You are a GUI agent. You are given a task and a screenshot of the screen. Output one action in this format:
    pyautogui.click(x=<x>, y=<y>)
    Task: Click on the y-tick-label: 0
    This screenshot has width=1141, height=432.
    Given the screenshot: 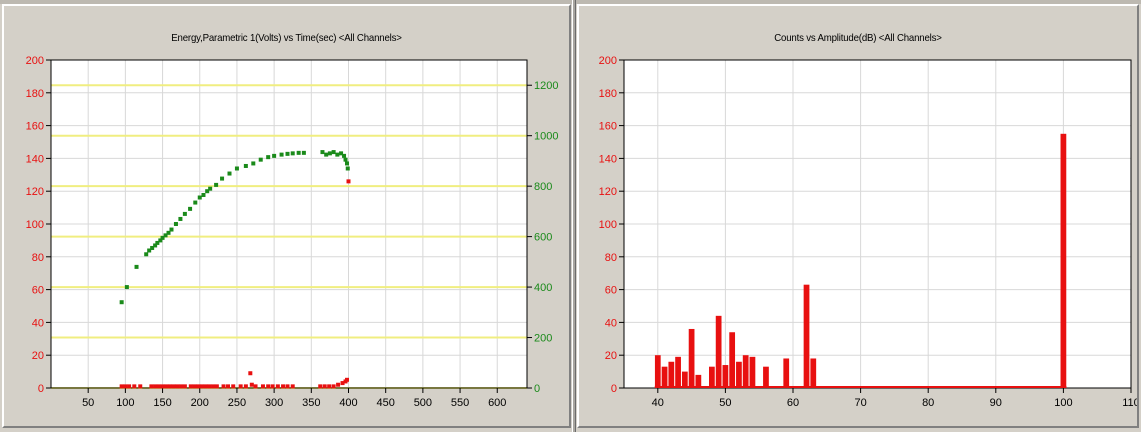 What is the action you would take?
    pyautogui.click(x=614, y=389)
    